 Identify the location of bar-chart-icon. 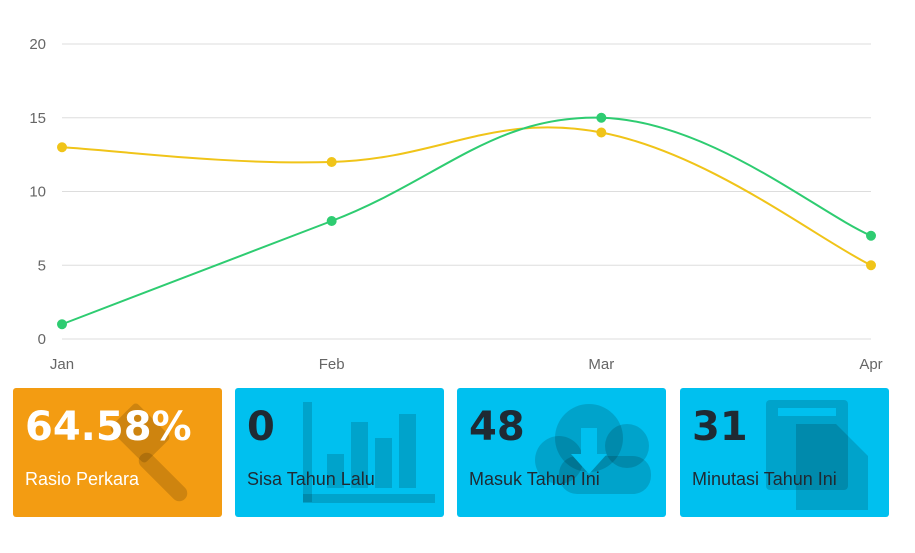
(369, 452).